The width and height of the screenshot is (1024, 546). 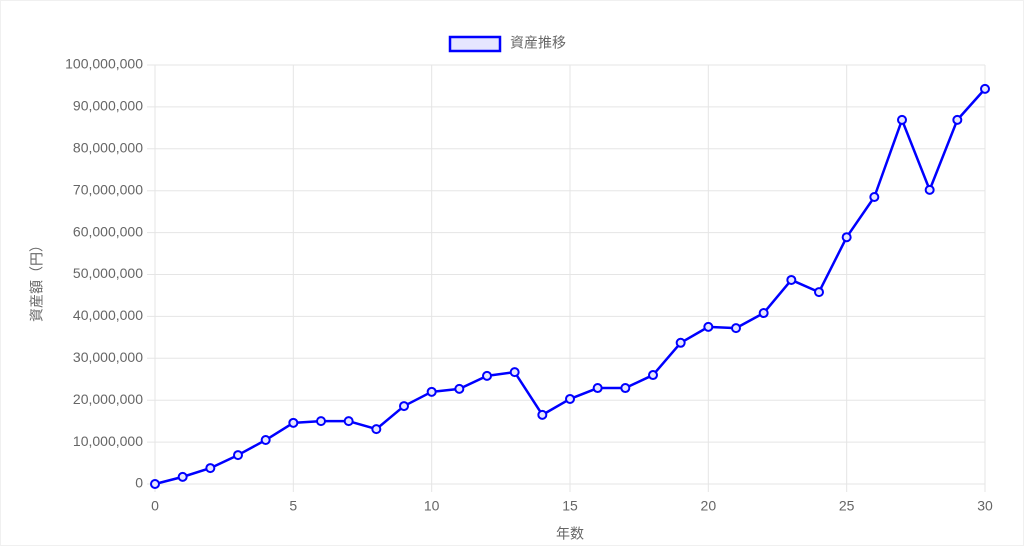 I want to click on x-tick-label: 5, so click(x=293, y=506).